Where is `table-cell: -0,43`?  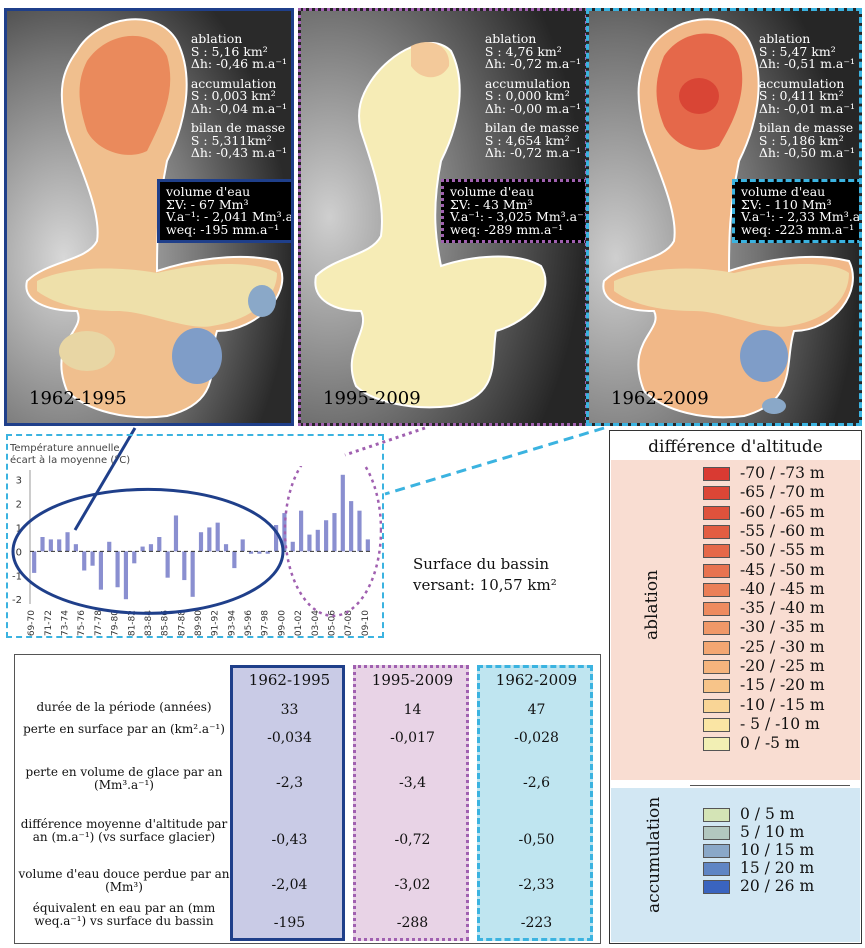 table-cell: -0,43 is located at coordinates (289, 840).